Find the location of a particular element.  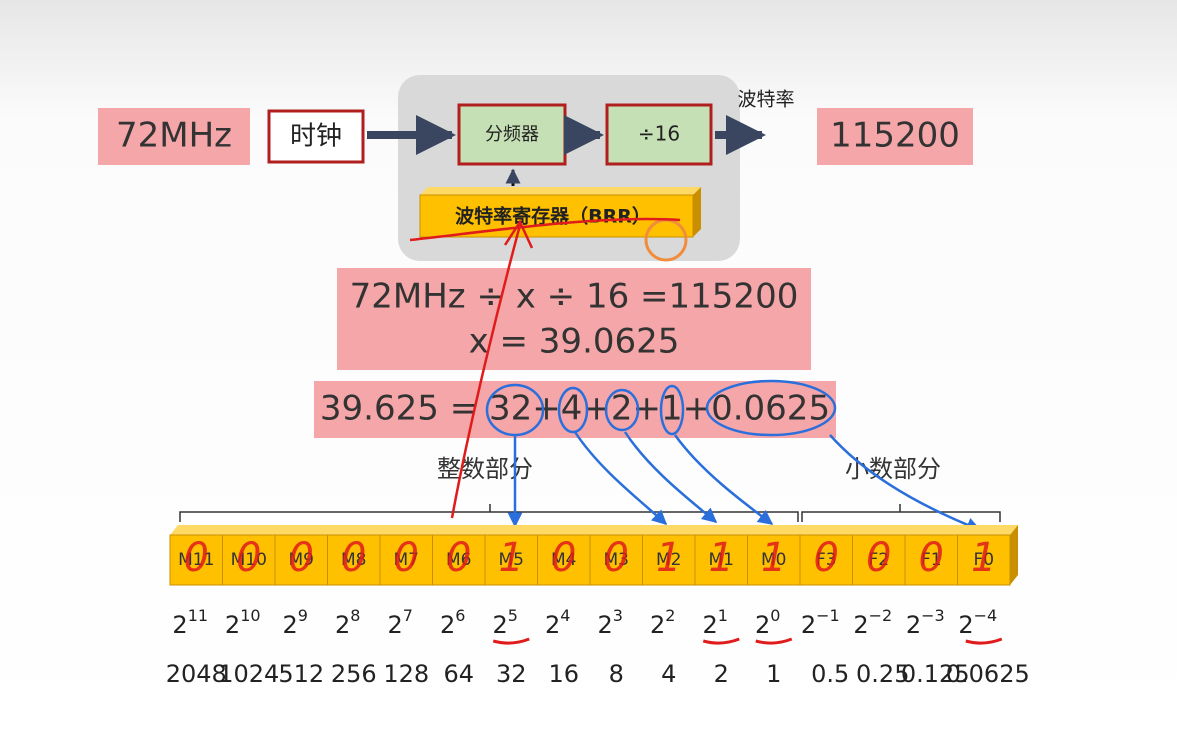

power-exponent: −4 is located at coordinates (986, 615).